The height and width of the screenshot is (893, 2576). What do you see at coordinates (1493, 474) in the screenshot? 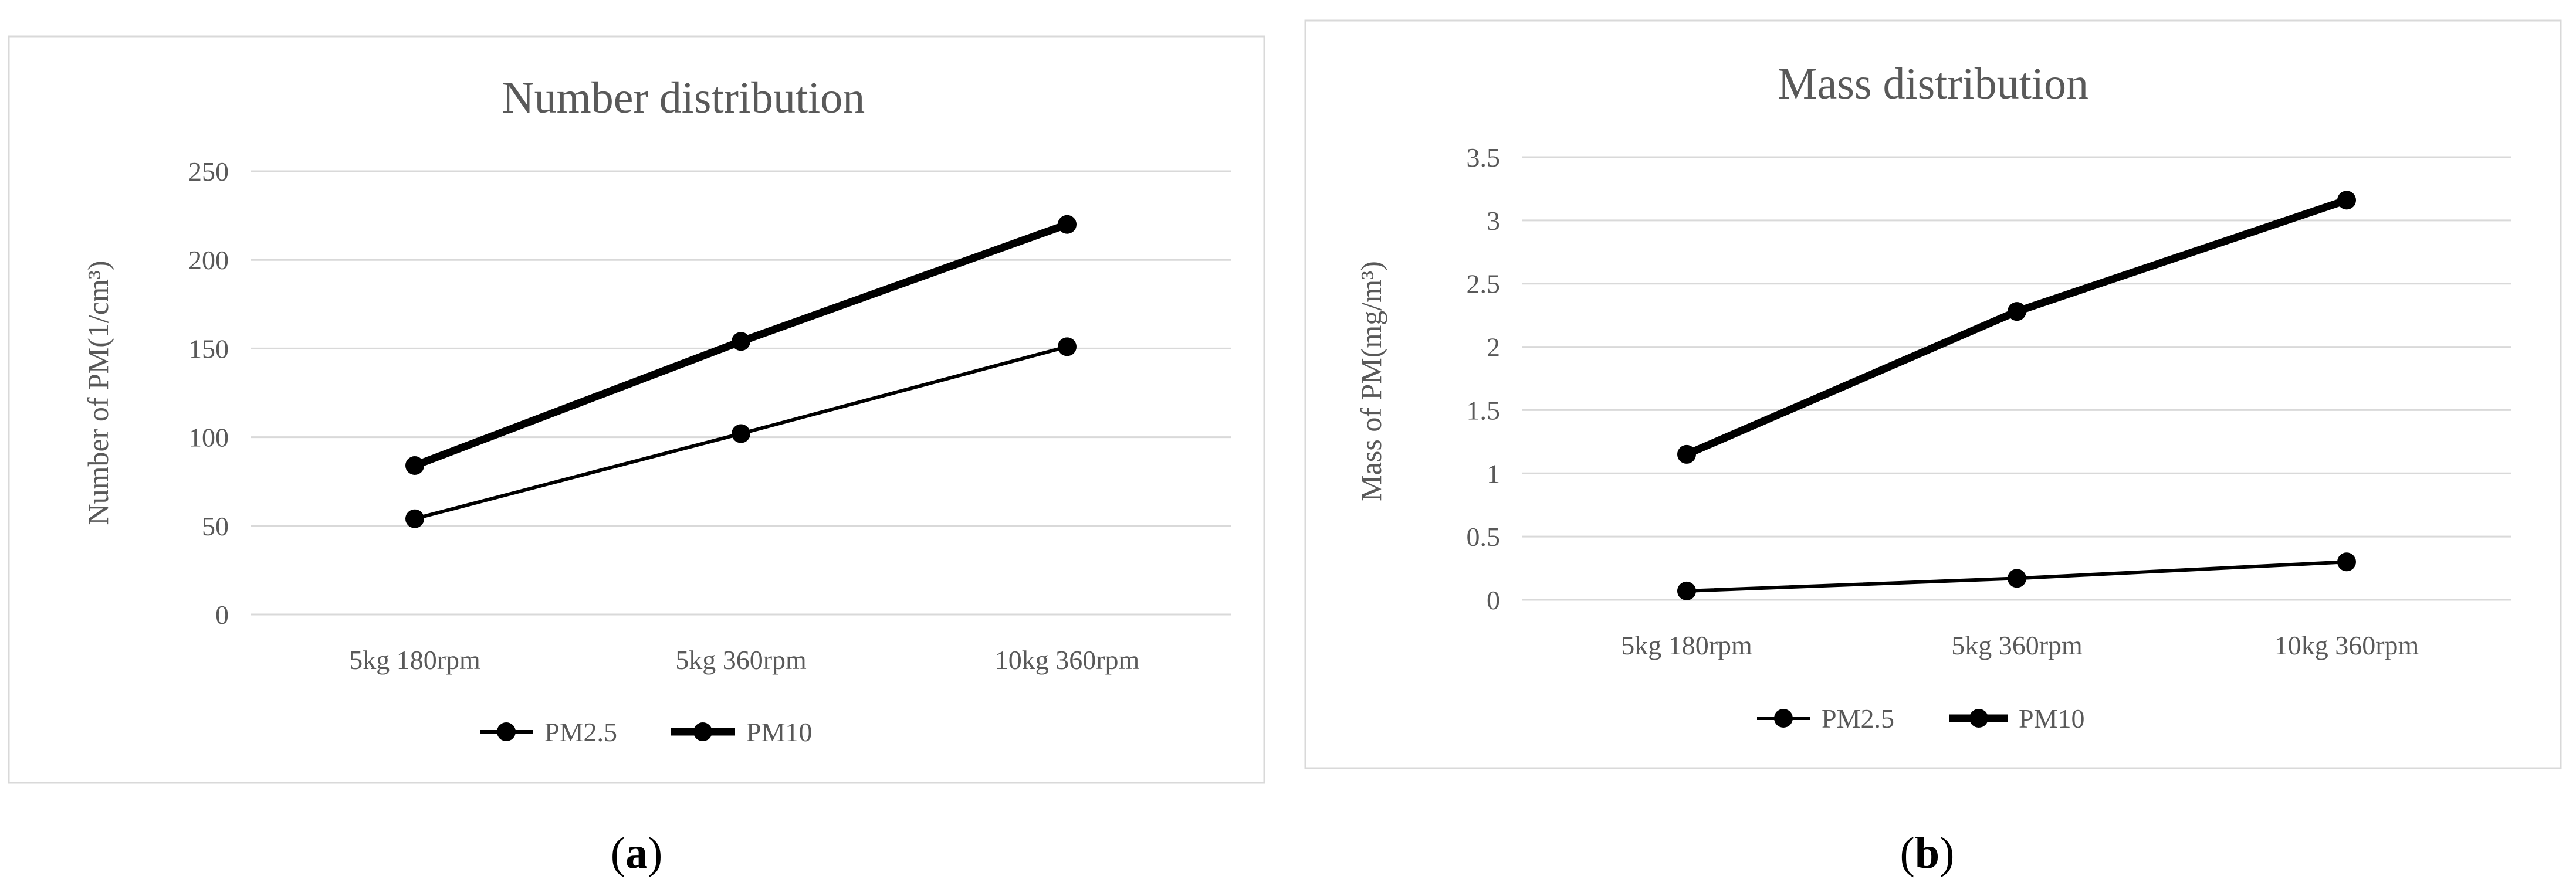
I see `y-tick-label: 1` at bounding box center [1493, 474].